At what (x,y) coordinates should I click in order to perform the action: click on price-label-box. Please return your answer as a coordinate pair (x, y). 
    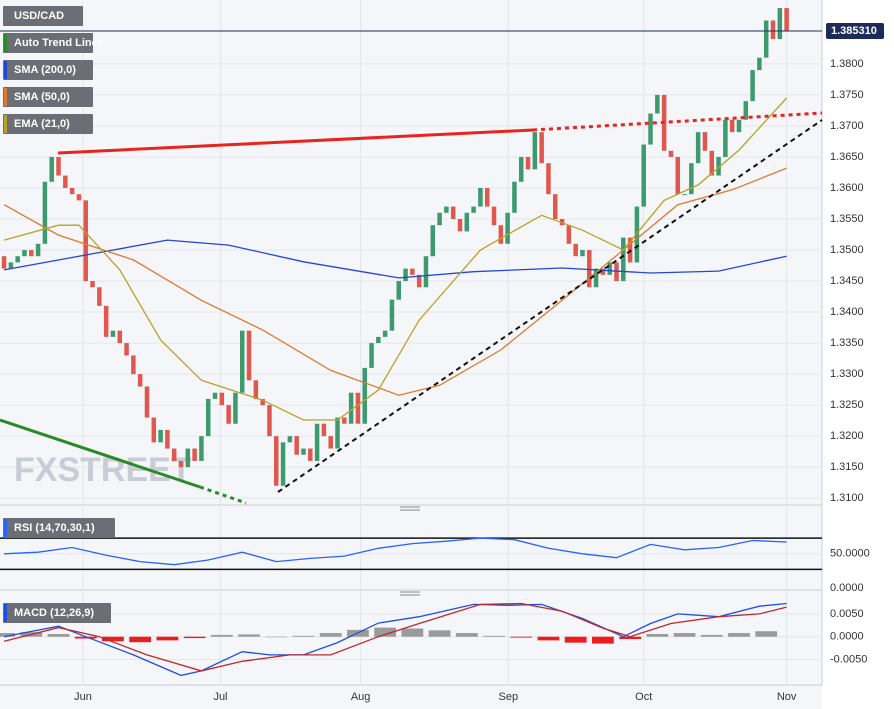
    Looking at the image, I should click on (855, 30).